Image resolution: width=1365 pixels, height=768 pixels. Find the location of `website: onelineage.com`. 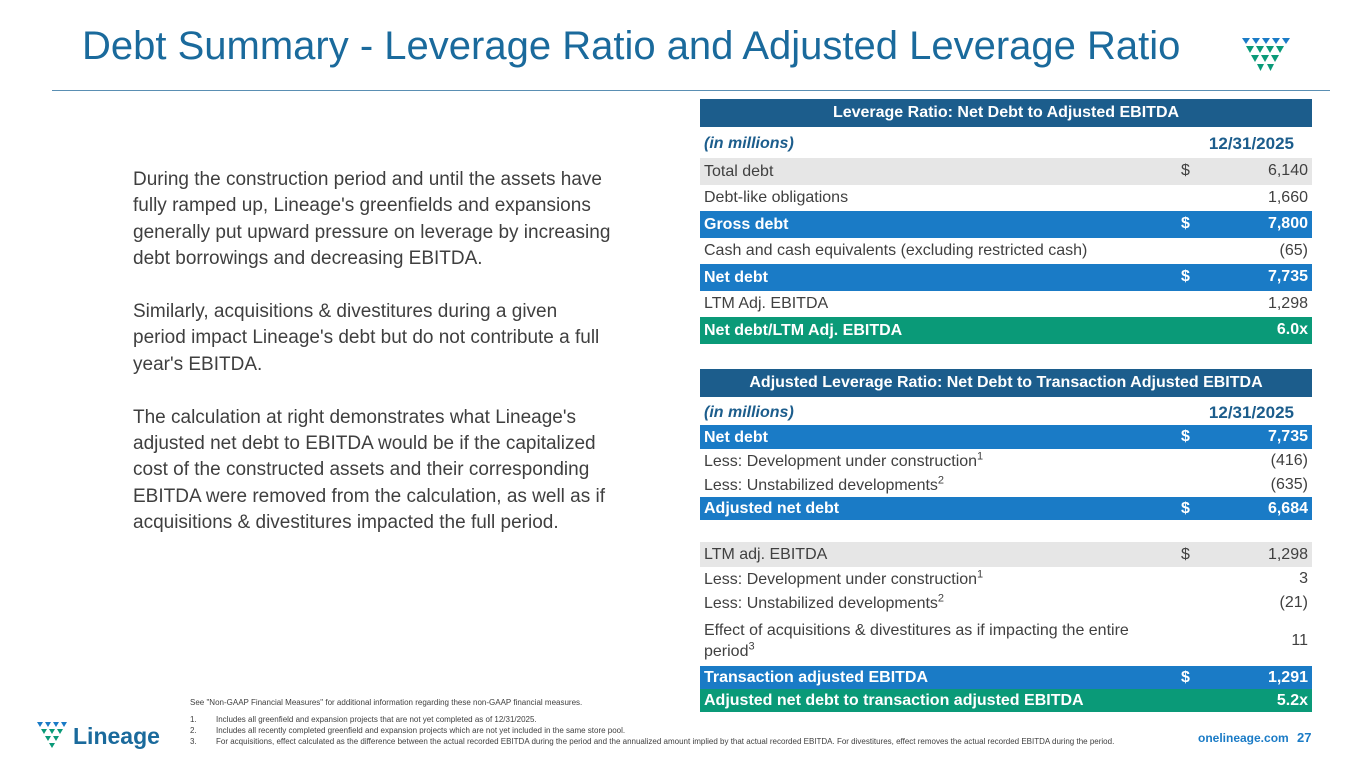

website: onelineage.com is located at coordinates (1243, 738).